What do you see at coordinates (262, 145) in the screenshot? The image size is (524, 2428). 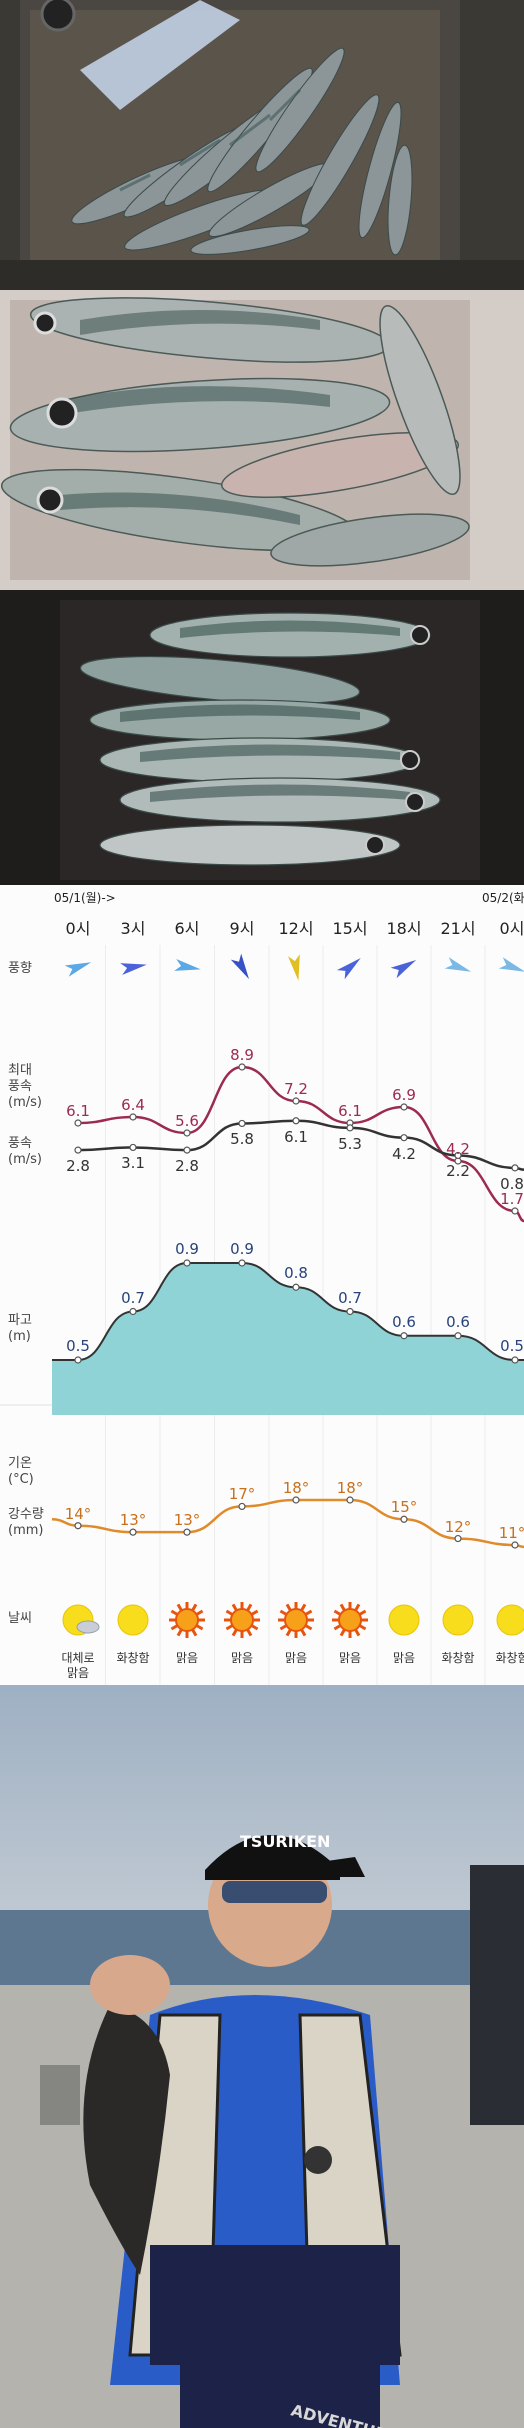 I see `photo-mackerel-crate` at bounding box center [262, 145].